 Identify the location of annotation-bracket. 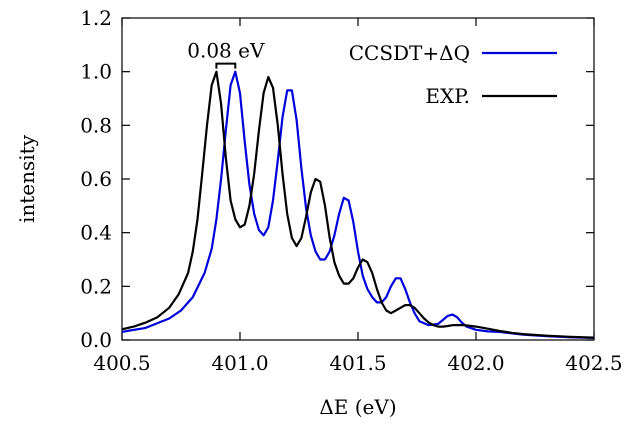
(226, 65).